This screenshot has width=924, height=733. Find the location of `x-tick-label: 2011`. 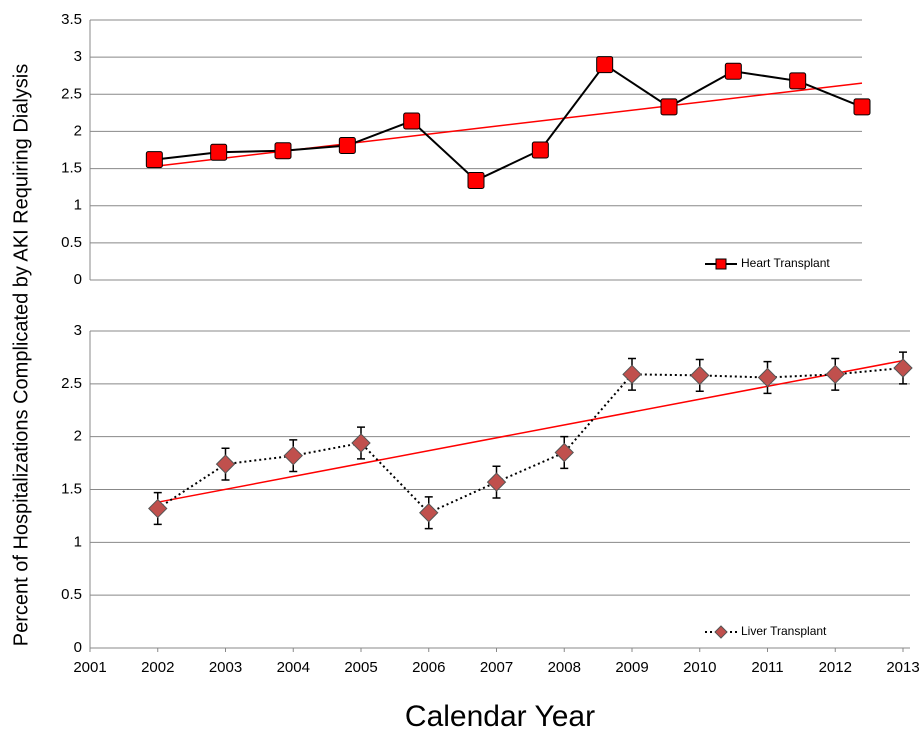

x-tick-label: 2011 is located at coordinates (767, 667).